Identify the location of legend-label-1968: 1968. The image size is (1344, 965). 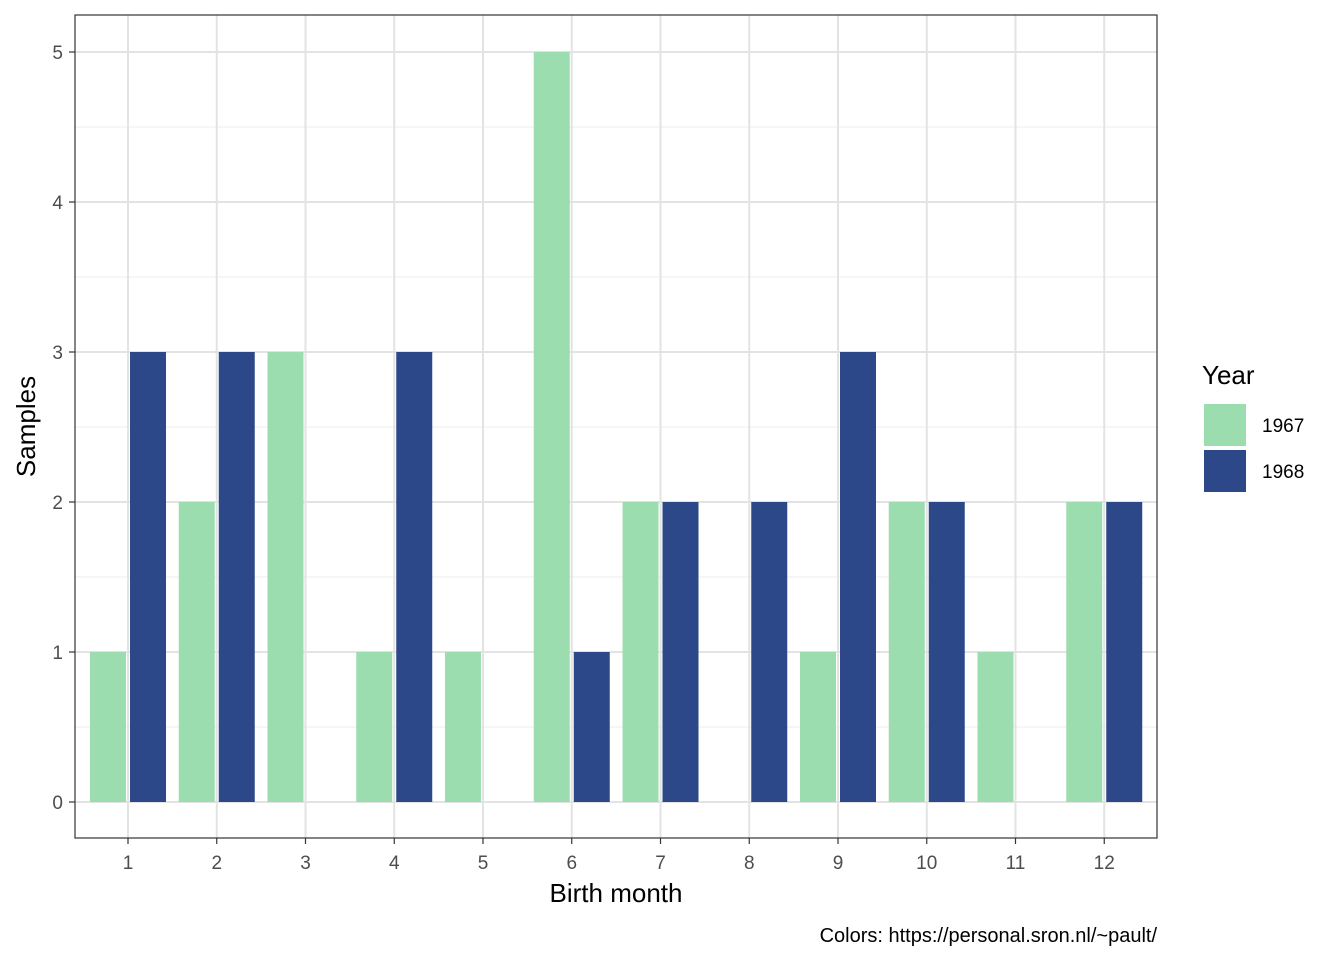
(1283, 472).